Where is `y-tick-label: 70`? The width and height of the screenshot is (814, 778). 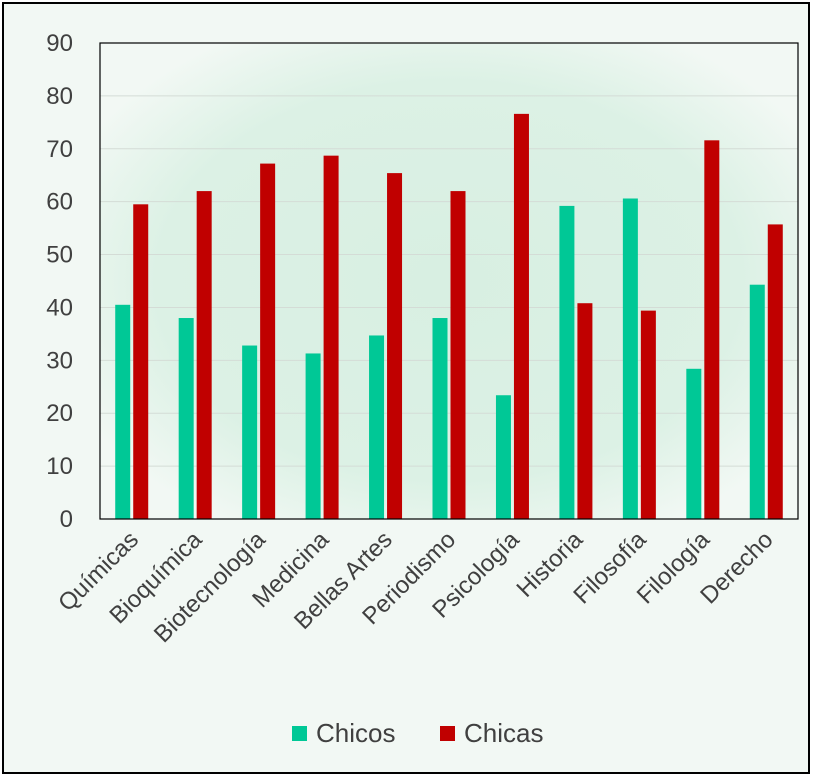
y-tick-label: 70 is located at coordinates (59, 149).